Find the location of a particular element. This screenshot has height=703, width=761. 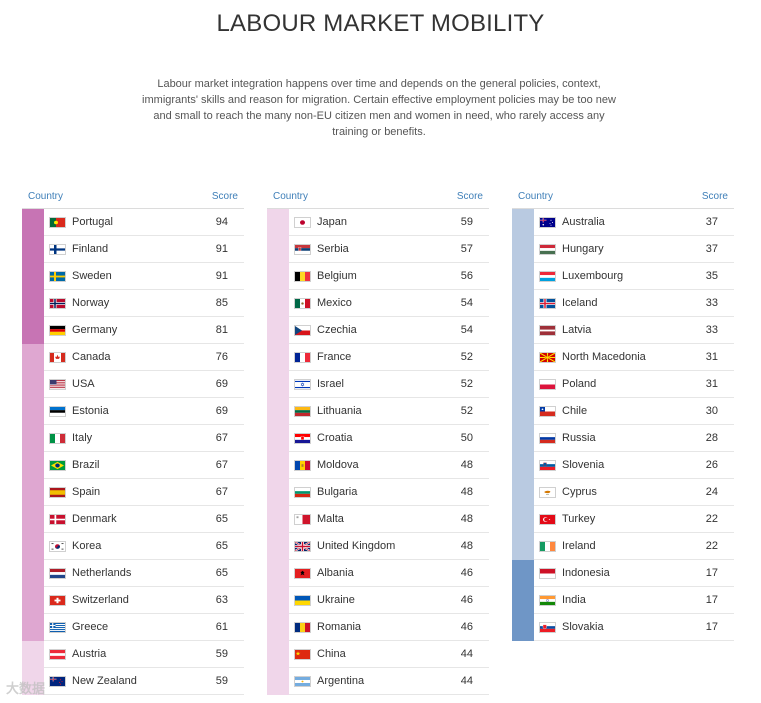

table-row: Mexico 54 is located at coordinates (378, 303).